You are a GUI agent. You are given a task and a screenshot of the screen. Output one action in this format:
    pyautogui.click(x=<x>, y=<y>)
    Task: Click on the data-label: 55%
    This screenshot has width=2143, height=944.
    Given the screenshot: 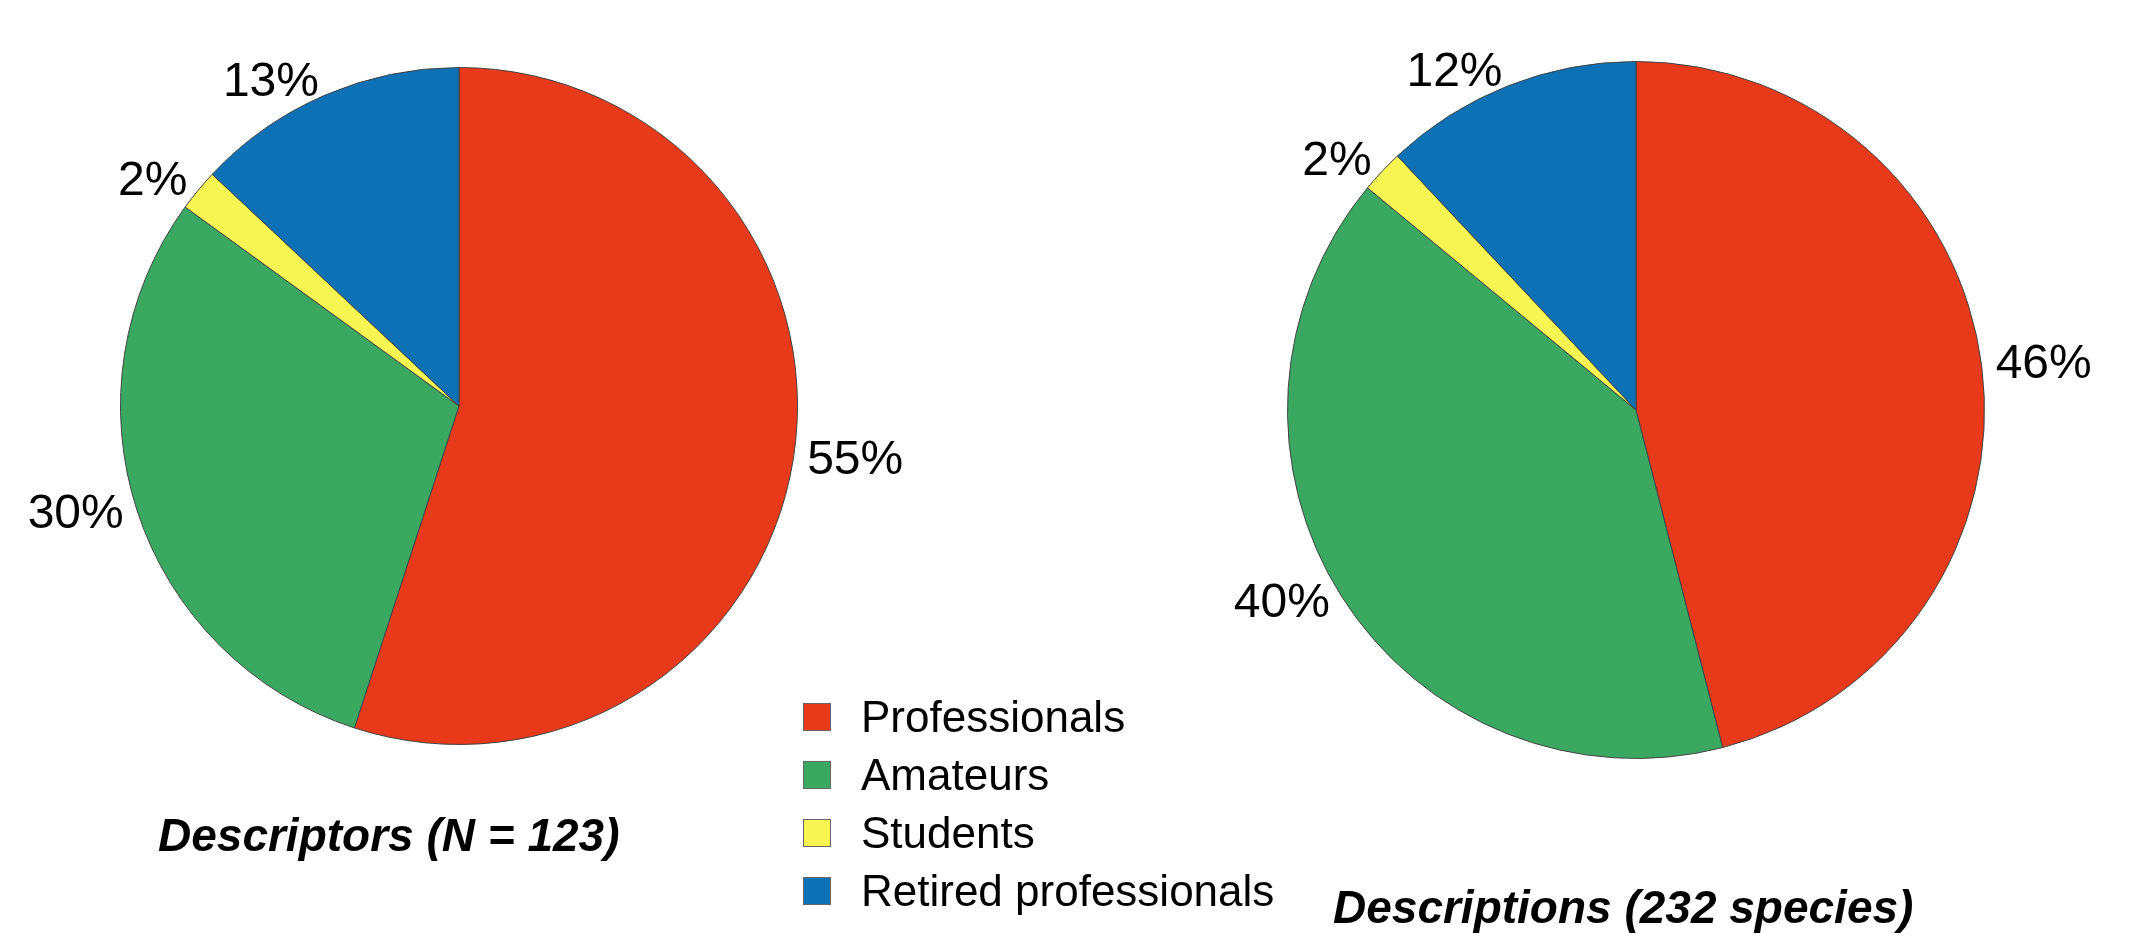 What is the action you would take?
    pyautogui.click(x=855, y=458)
    